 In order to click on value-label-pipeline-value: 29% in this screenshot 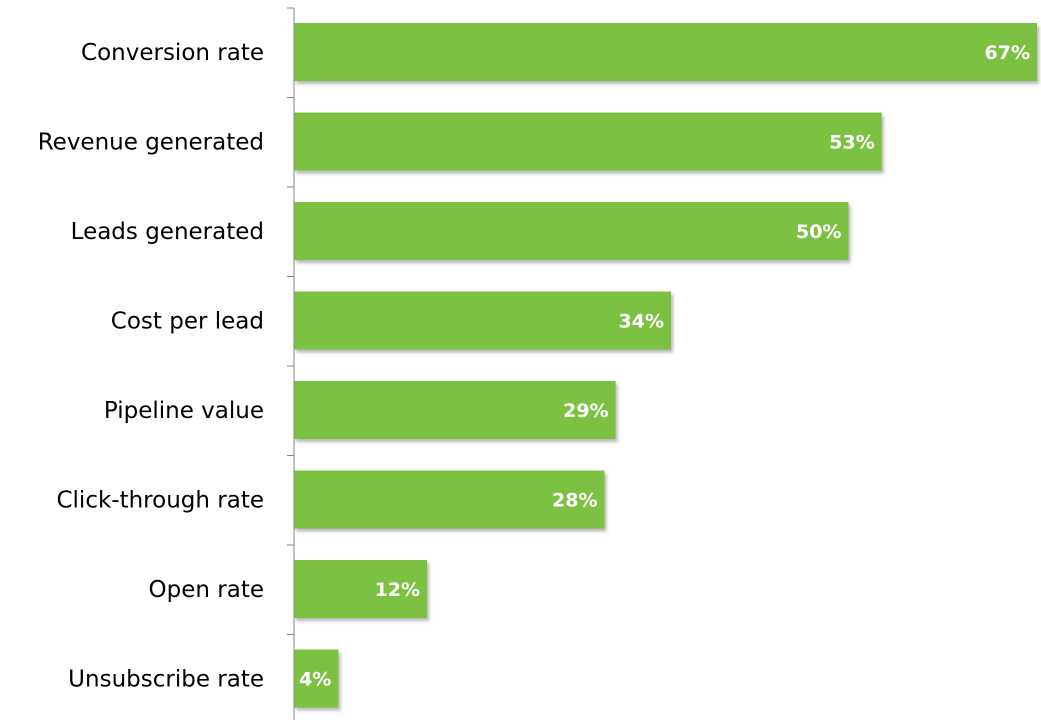, I will do `click(585, 411)`.